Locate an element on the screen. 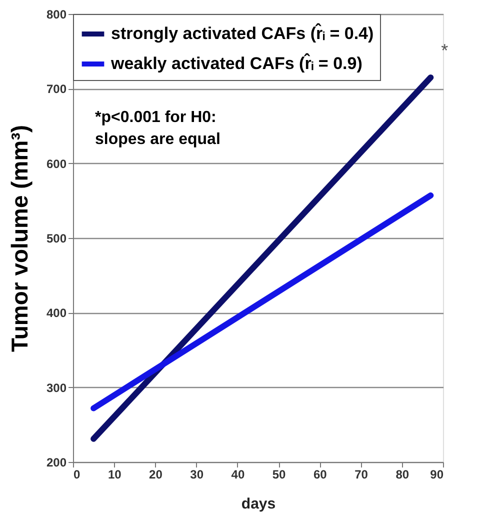 The image size is (490, 518). x-tick-label: 10 is located at coordinates (115, 475).